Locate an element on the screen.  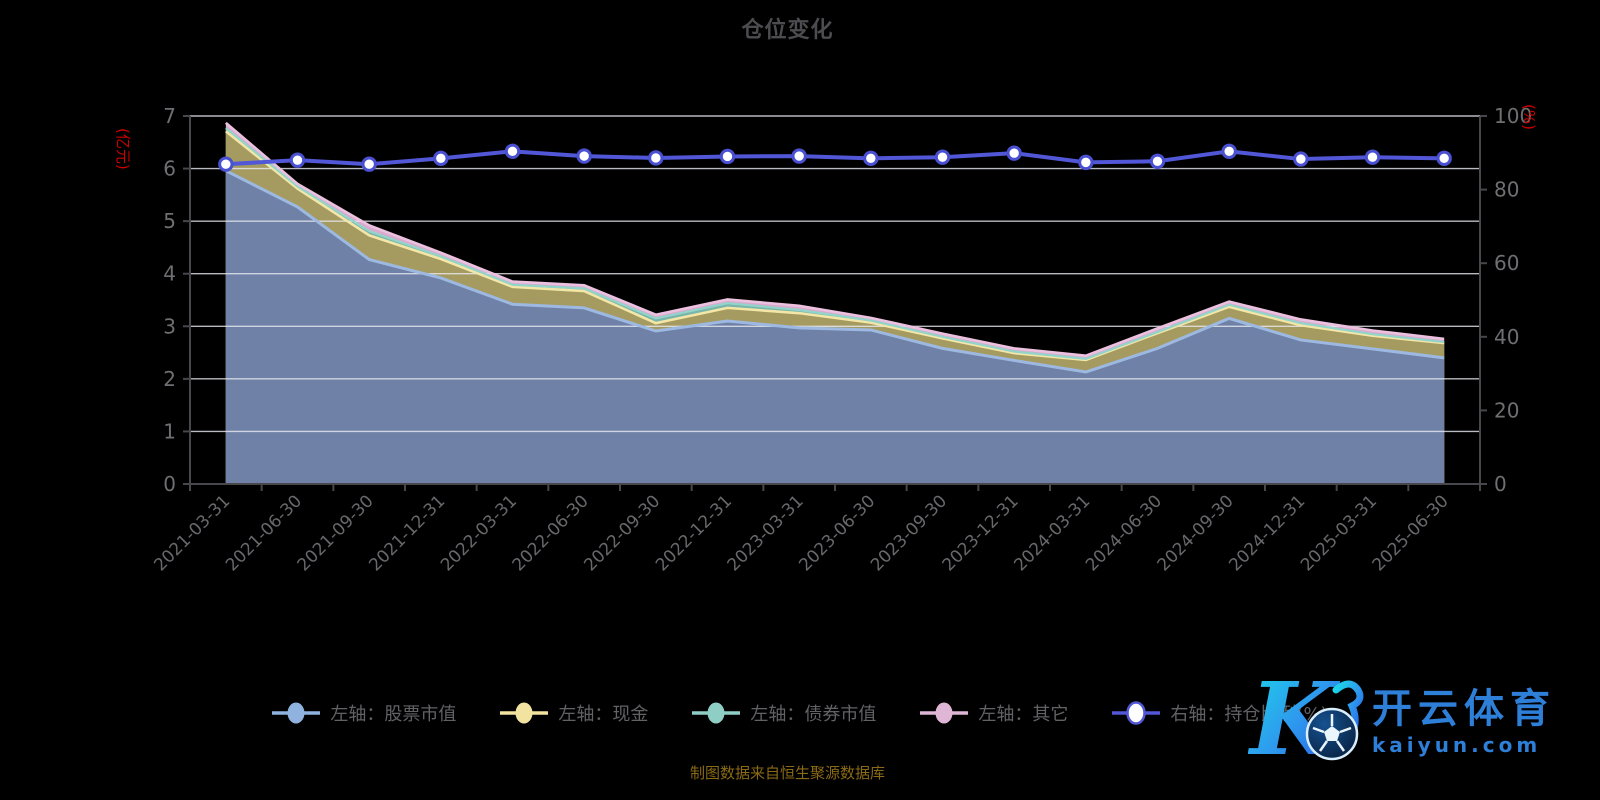
ratio-line is located at coordinates (835, 158).